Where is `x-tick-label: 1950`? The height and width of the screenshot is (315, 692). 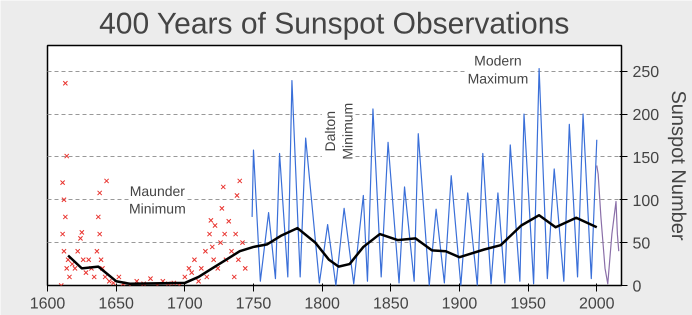 x-tick-label: 1950 is located at coordinates (528, 304).